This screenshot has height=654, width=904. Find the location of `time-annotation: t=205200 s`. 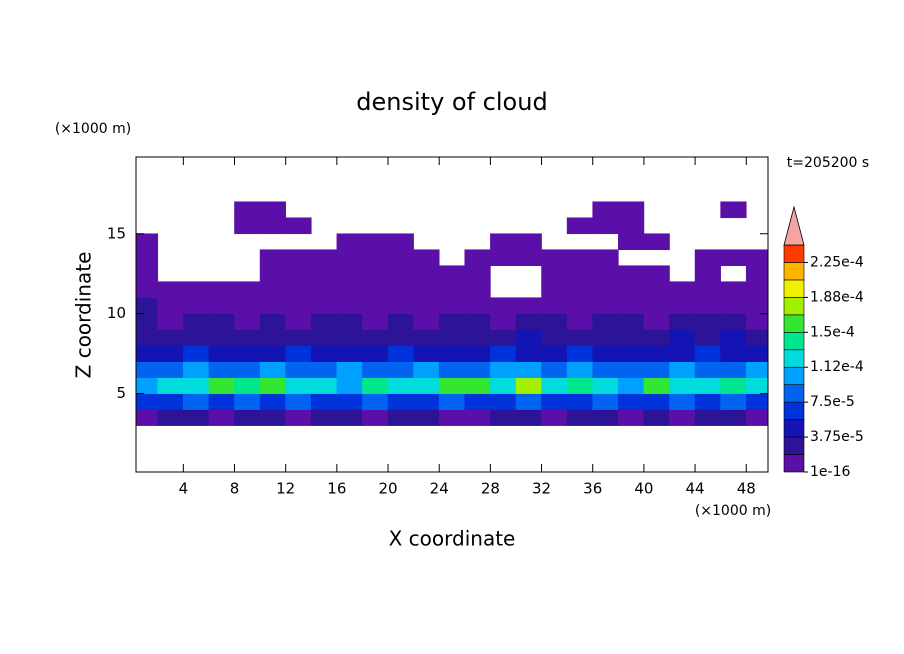

time-annotation: t=205200 s is located at coordinates (828, 163).